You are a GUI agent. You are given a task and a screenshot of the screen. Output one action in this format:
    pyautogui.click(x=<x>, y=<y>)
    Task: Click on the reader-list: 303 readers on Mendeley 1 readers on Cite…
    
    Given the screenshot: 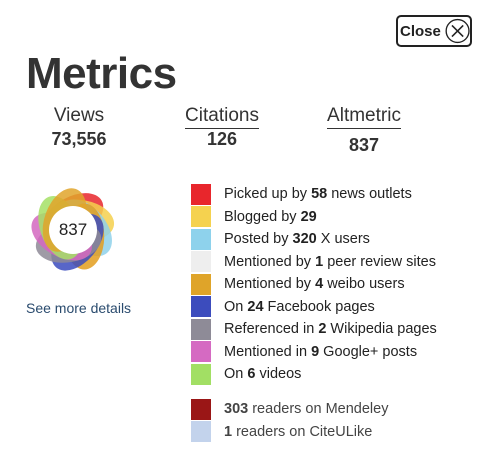 What is the action you would take?
    pyautogui.click(x=289, y=420)
    